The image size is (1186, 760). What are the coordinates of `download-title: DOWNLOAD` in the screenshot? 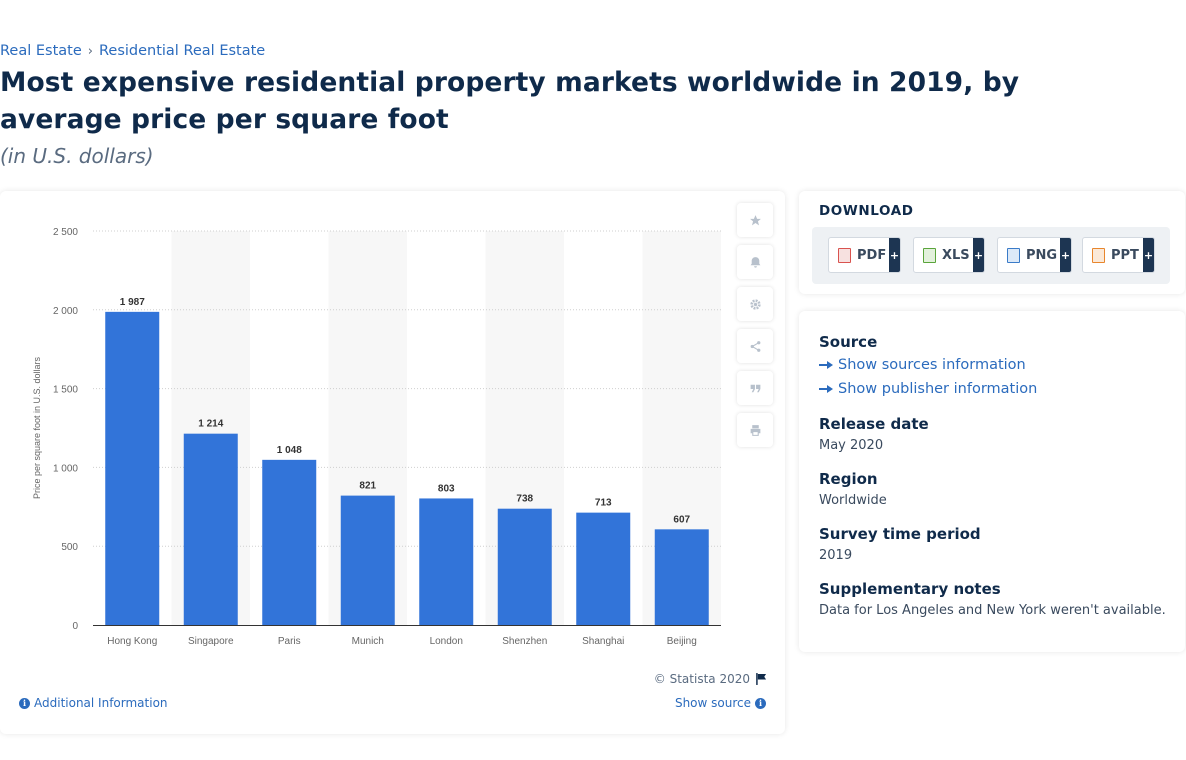 It's located at (866, 211).